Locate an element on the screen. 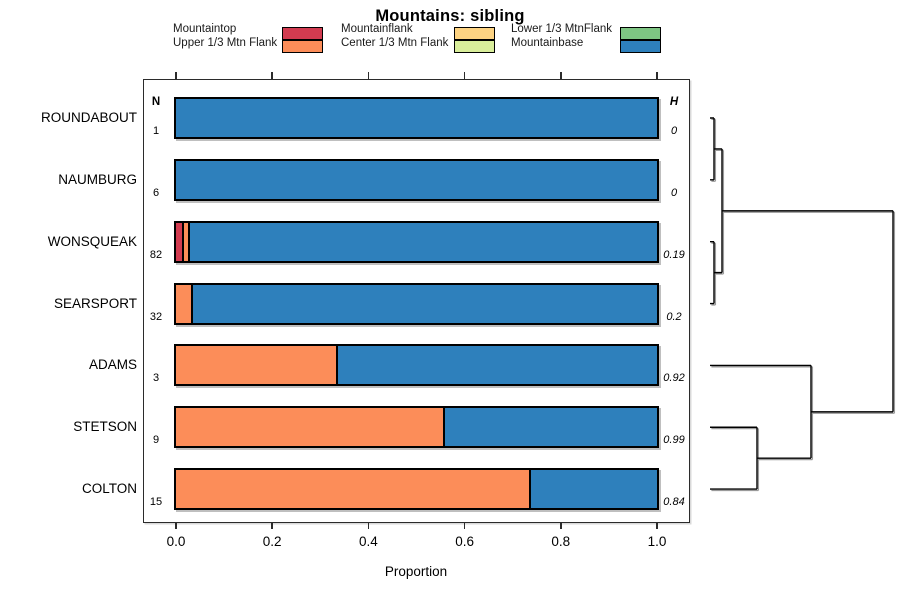 This screenshot has width=900, height=600. x-tick-label: 0.8 is located at coordinates (561, 541).